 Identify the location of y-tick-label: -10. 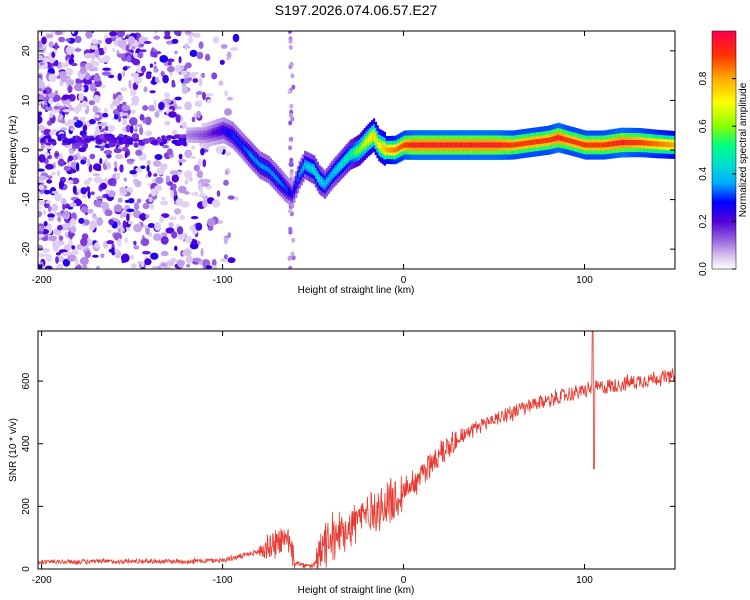
(26, 199).